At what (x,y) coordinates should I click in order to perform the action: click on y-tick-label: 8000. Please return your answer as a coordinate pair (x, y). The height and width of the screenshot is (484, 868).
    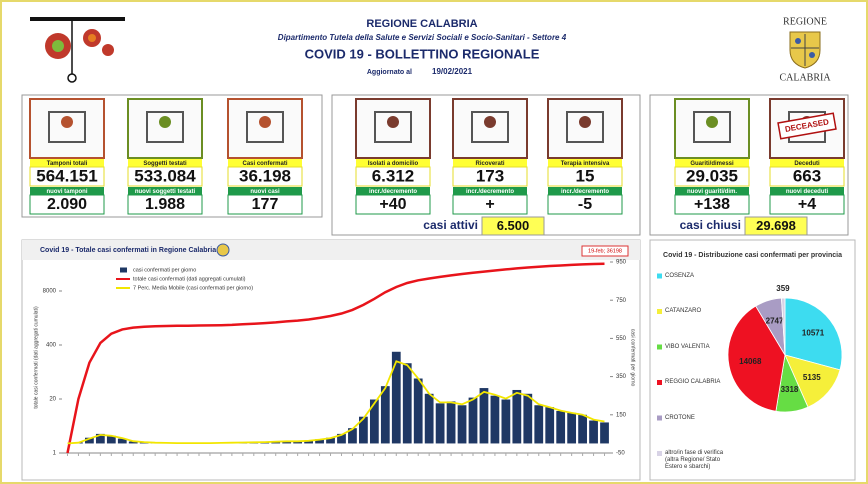
    Looking at the image, I should click on (50, 292).